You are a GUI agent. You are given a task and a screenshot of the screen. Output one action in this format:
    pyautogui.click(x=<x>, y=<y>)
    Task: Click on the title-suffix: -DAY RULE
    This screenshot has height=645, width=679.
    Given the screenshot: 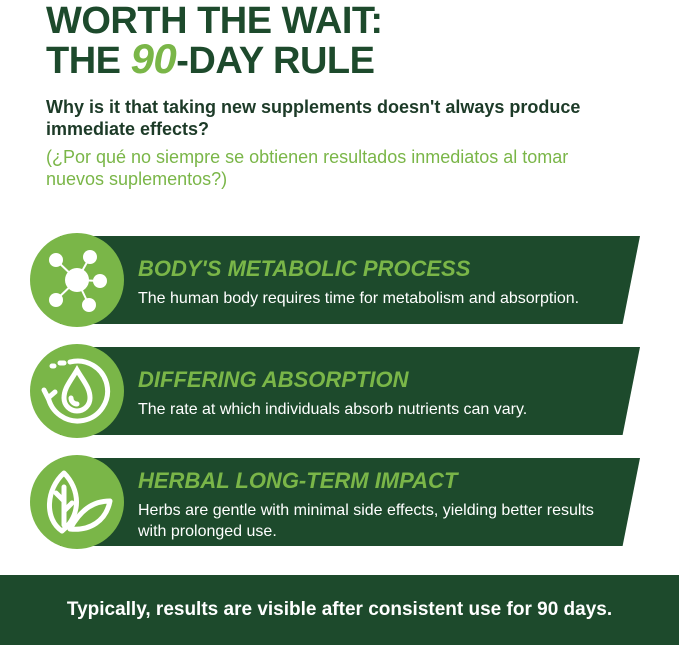 What is the action you would take?
    pyautogui.click(x=275, y=61)
    